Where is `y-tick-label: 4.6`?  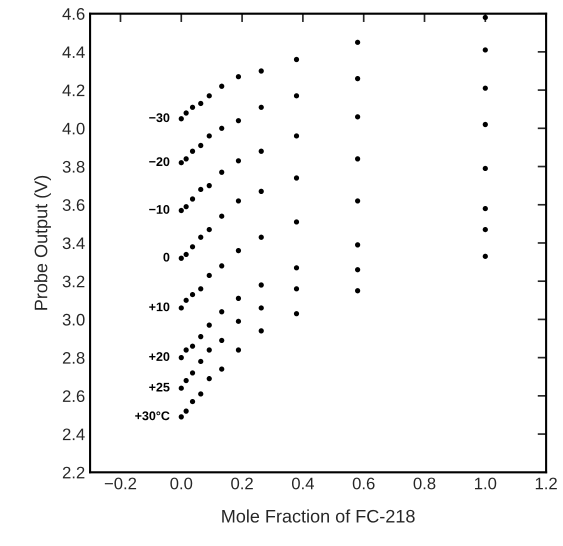
y-tick-label: 4.6 is located at coordinates (73, 14).